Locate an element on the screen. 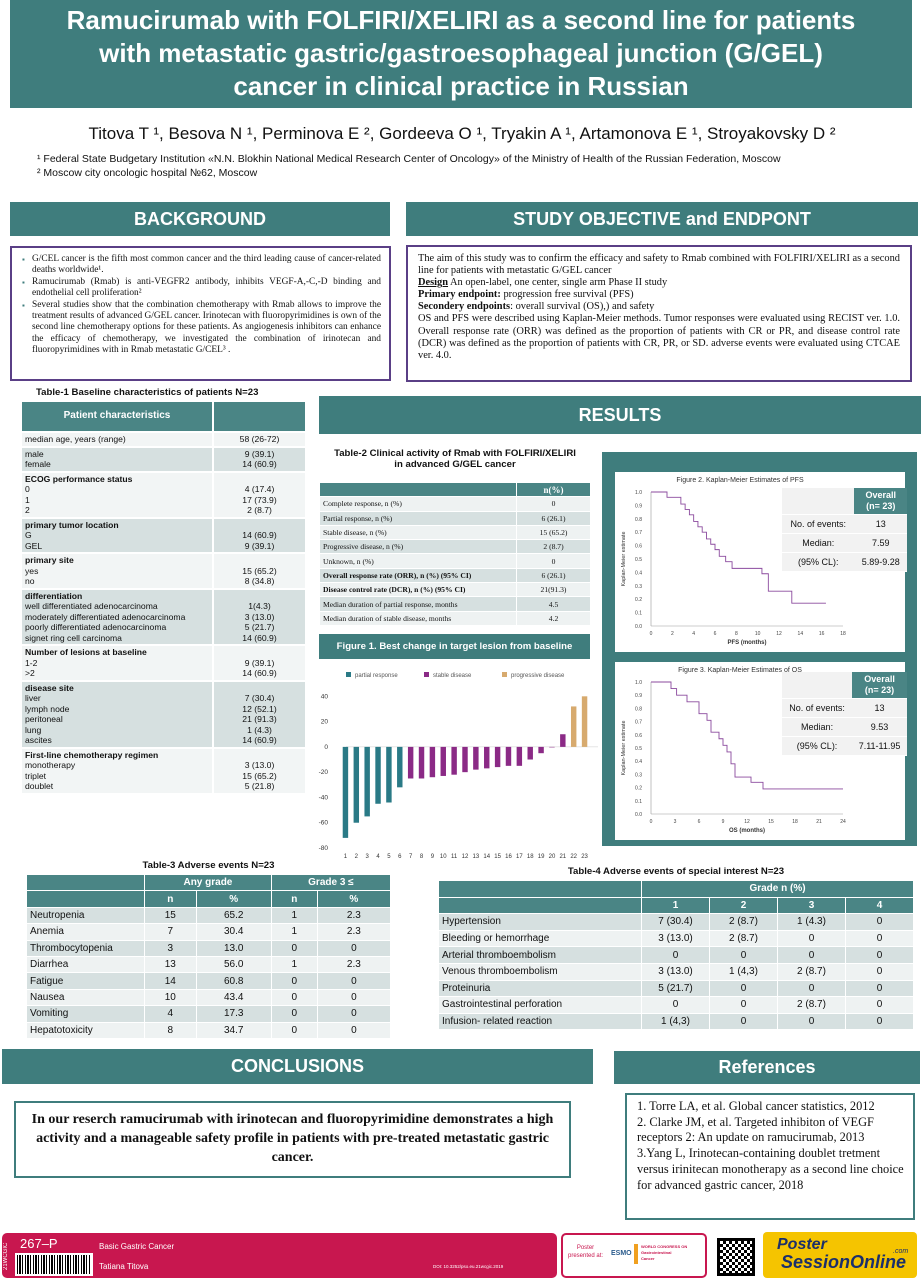 The width and height of the screenshot is (924, 1280). congress-mark-icon is located at coordinates (636, 1254).